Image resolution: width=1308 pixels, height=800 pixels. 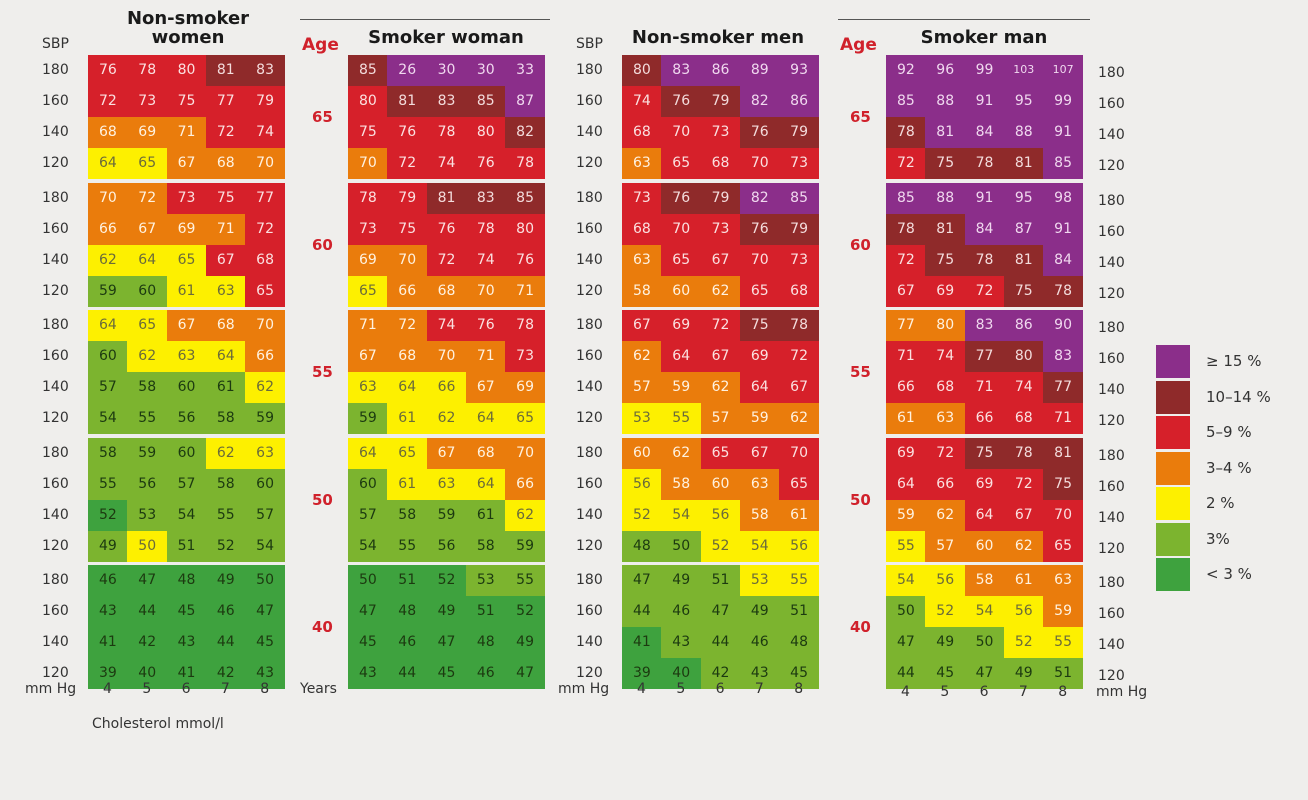 What do you see at coordinates (1229, 432) in the screenshot?
I see `legend-label-2: 5–9 %` at bounding box center [1229, 432].